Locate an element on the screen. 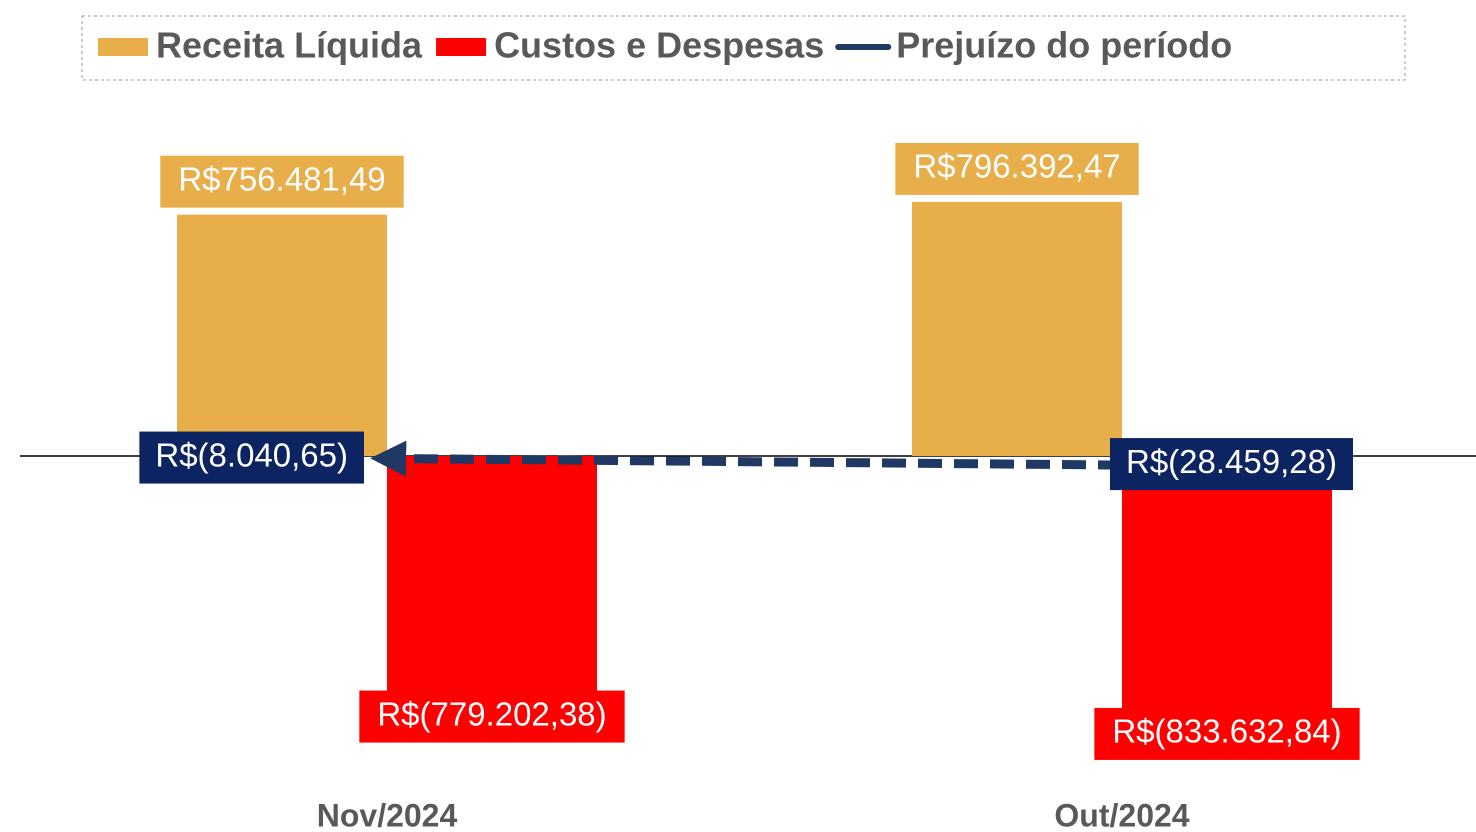 The height and width of the screenshot is (832, 1476). data-label: R$(779.202,38) is located at coordinates (491, 713).